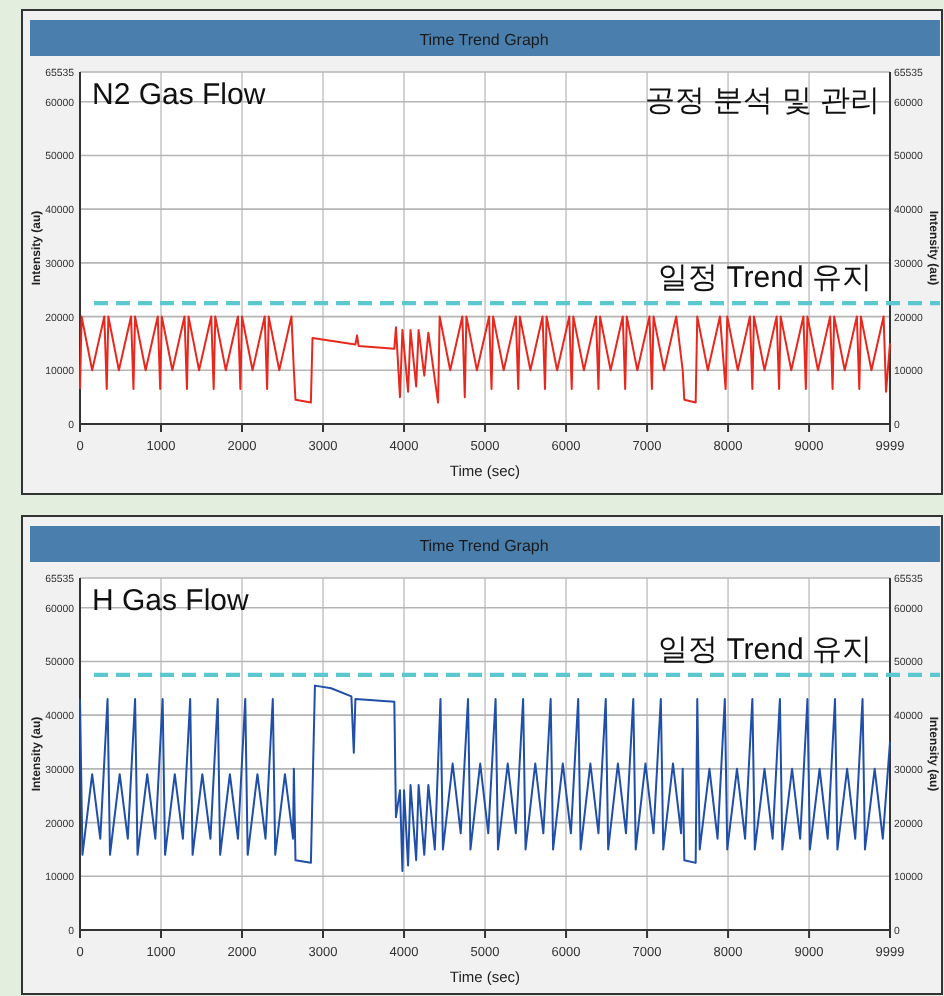 The width and height of the screenshot is (944, 996). I want to click on annotation: N2 Gas Flow, so click(179, 95).